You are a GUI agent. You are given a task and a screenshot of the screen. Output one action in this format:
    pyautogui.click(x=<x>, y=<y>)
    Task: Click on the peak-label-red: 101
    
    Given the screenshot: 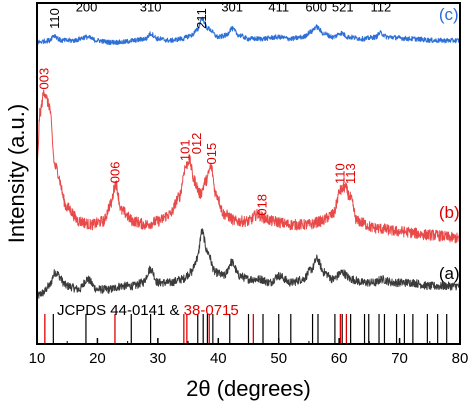 What is the action you would take?
    pyautogui.click(x=185, y=150)
    